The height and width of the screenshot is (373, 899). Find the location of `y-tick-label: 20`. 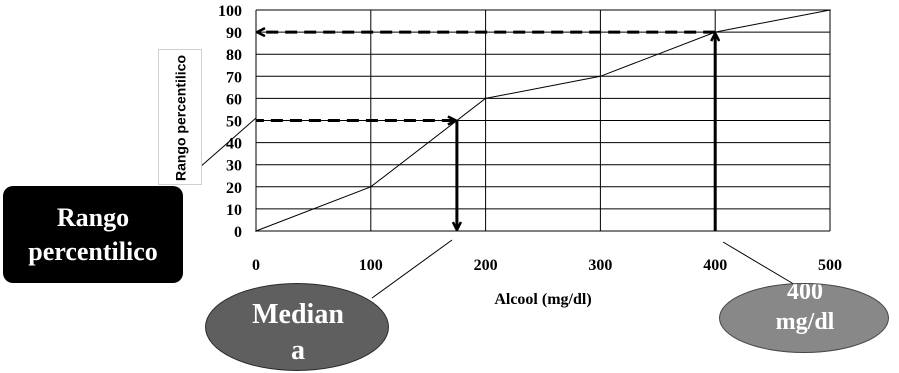

y-tick-label: 20 is located at coordinates (234, 188).